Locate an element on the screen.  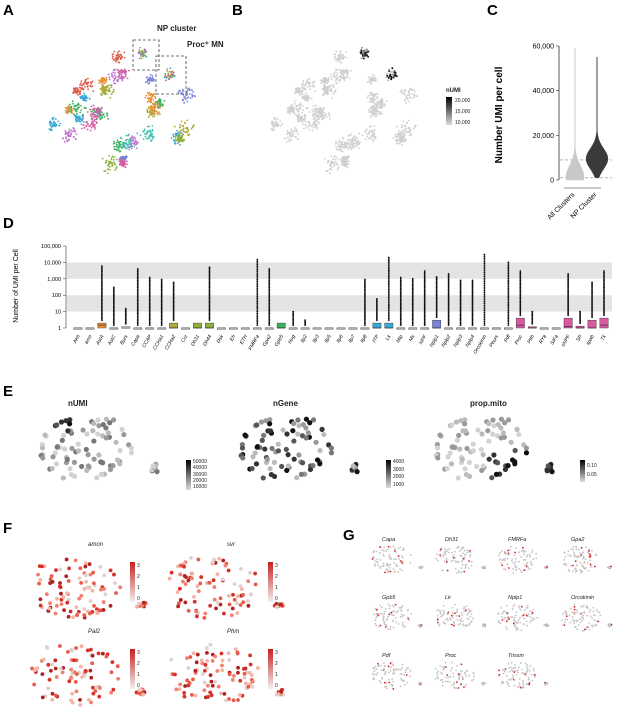
xtick-label: RYa is located at coordinates (543, 339).